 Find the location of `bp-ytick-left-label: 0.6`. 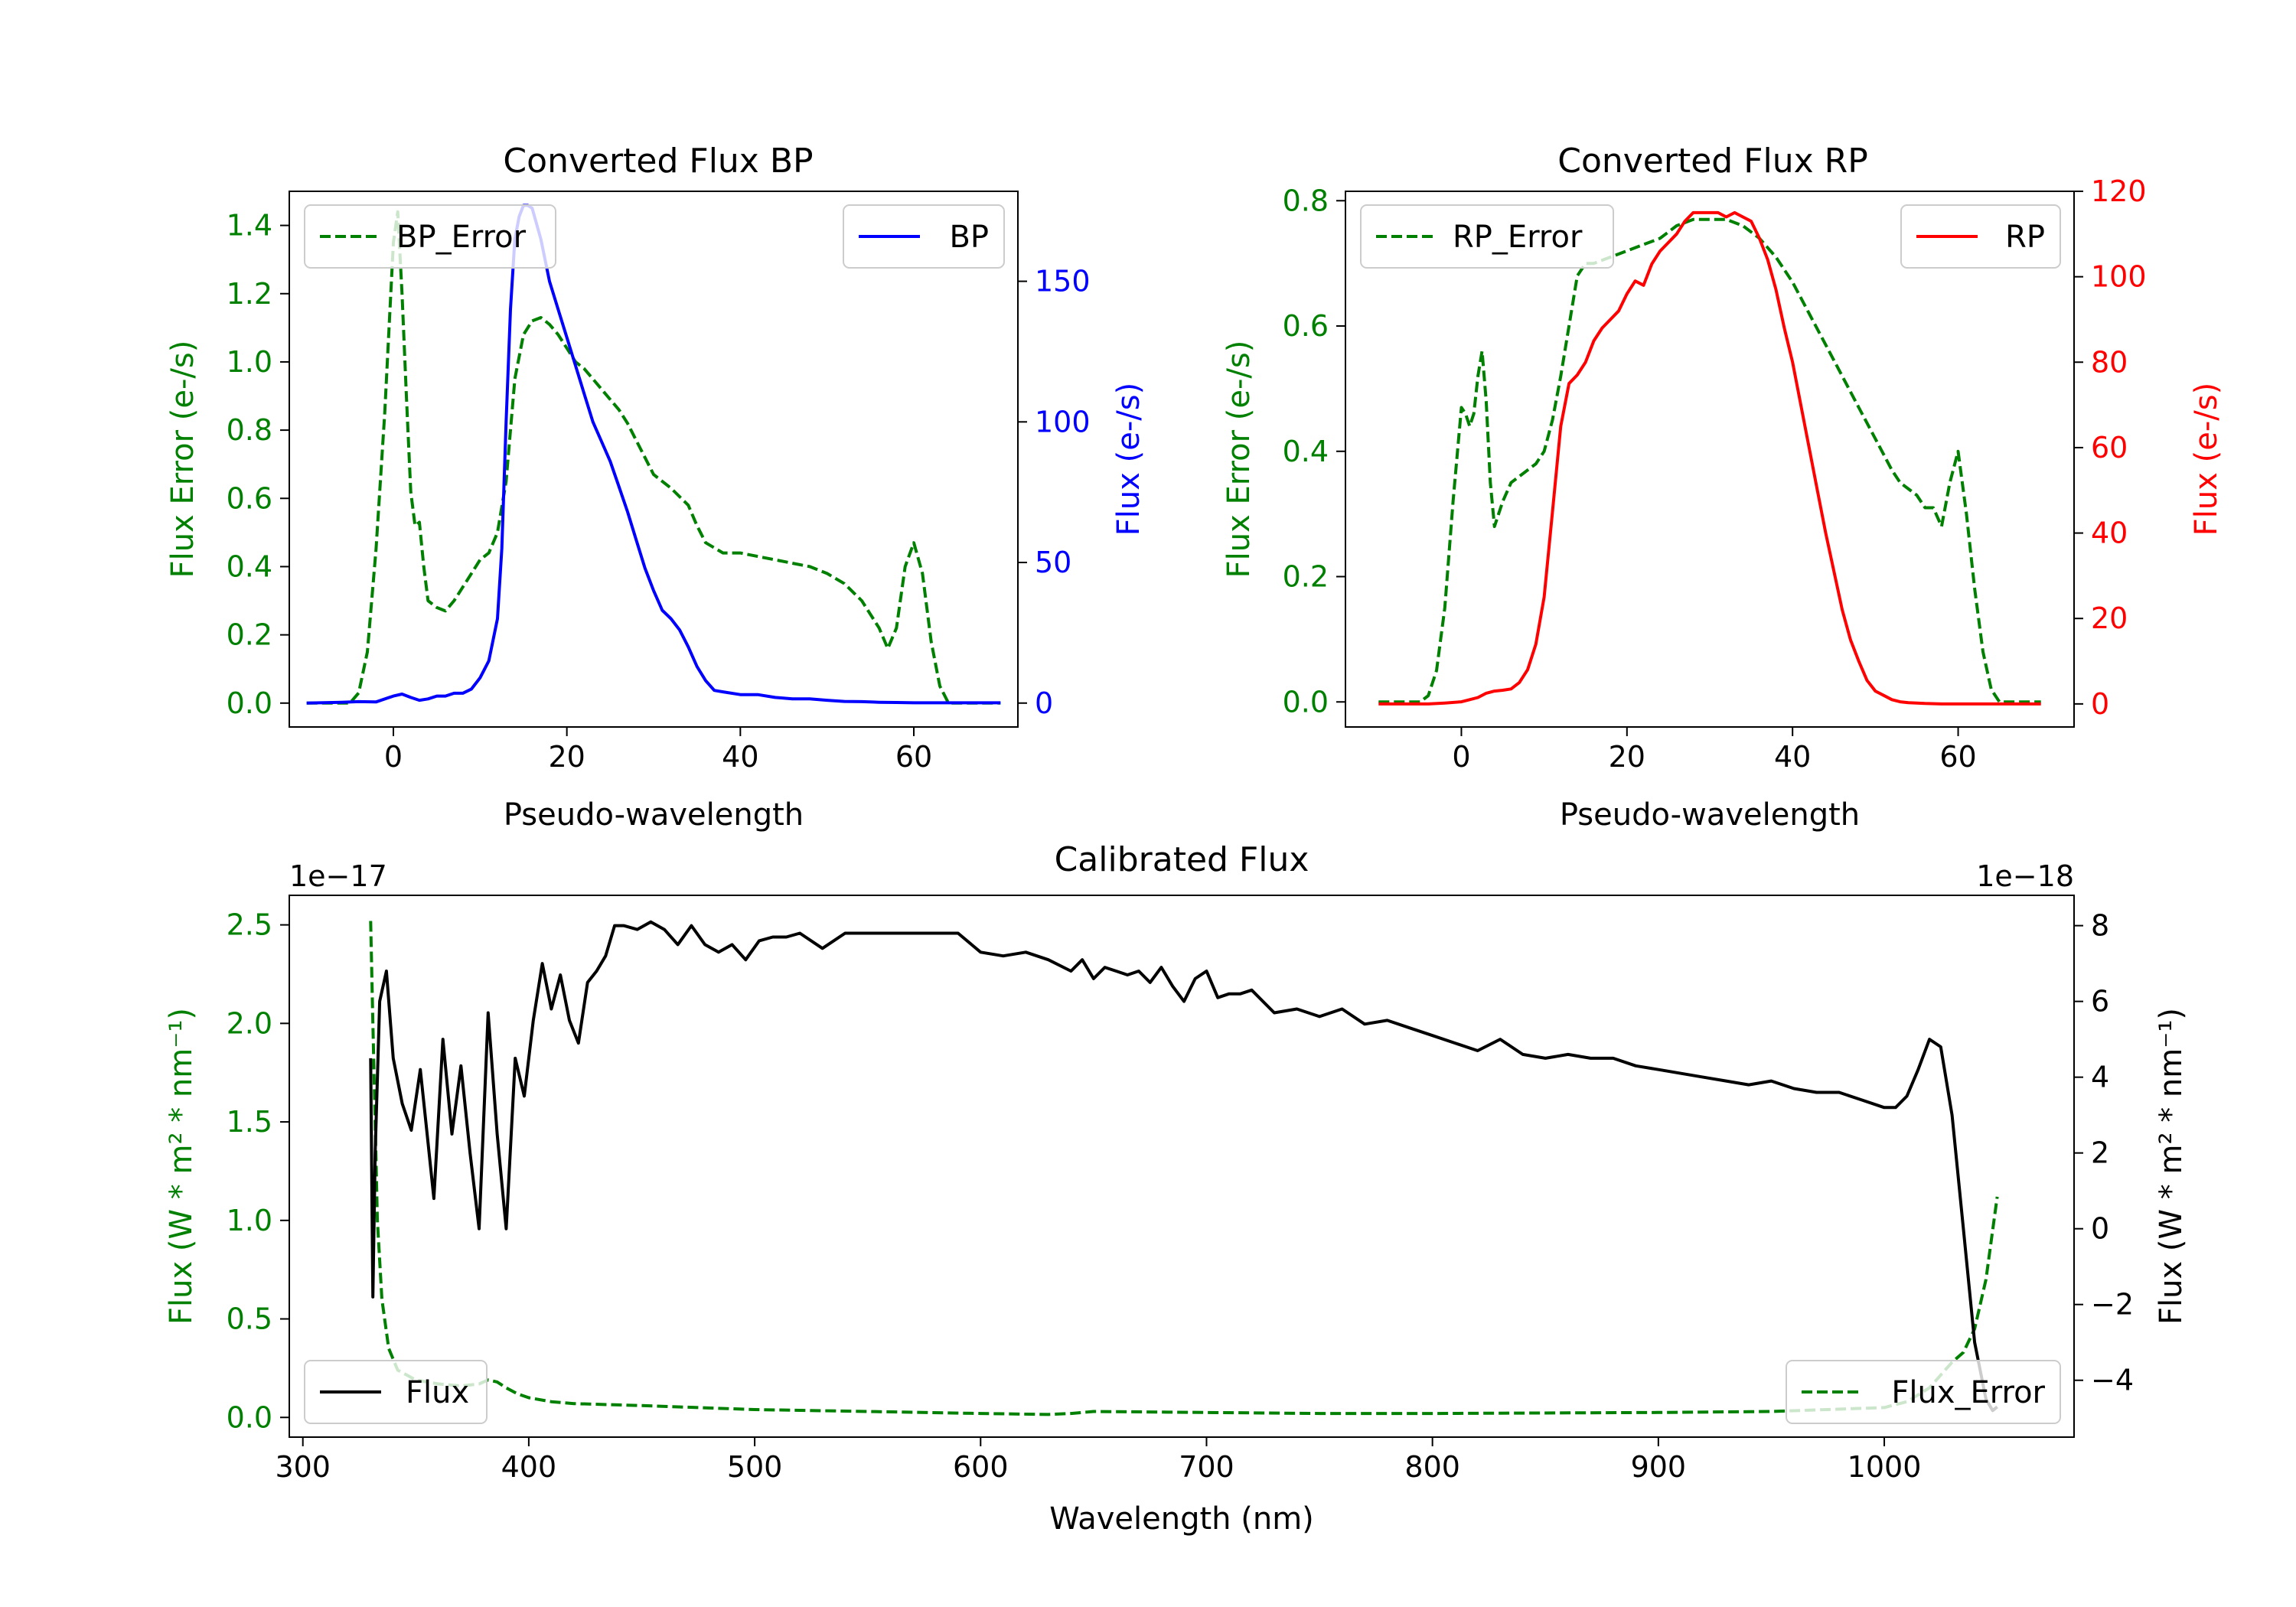

bp-ytick-left-label: 0.6 is located at coordinates (249, 498).